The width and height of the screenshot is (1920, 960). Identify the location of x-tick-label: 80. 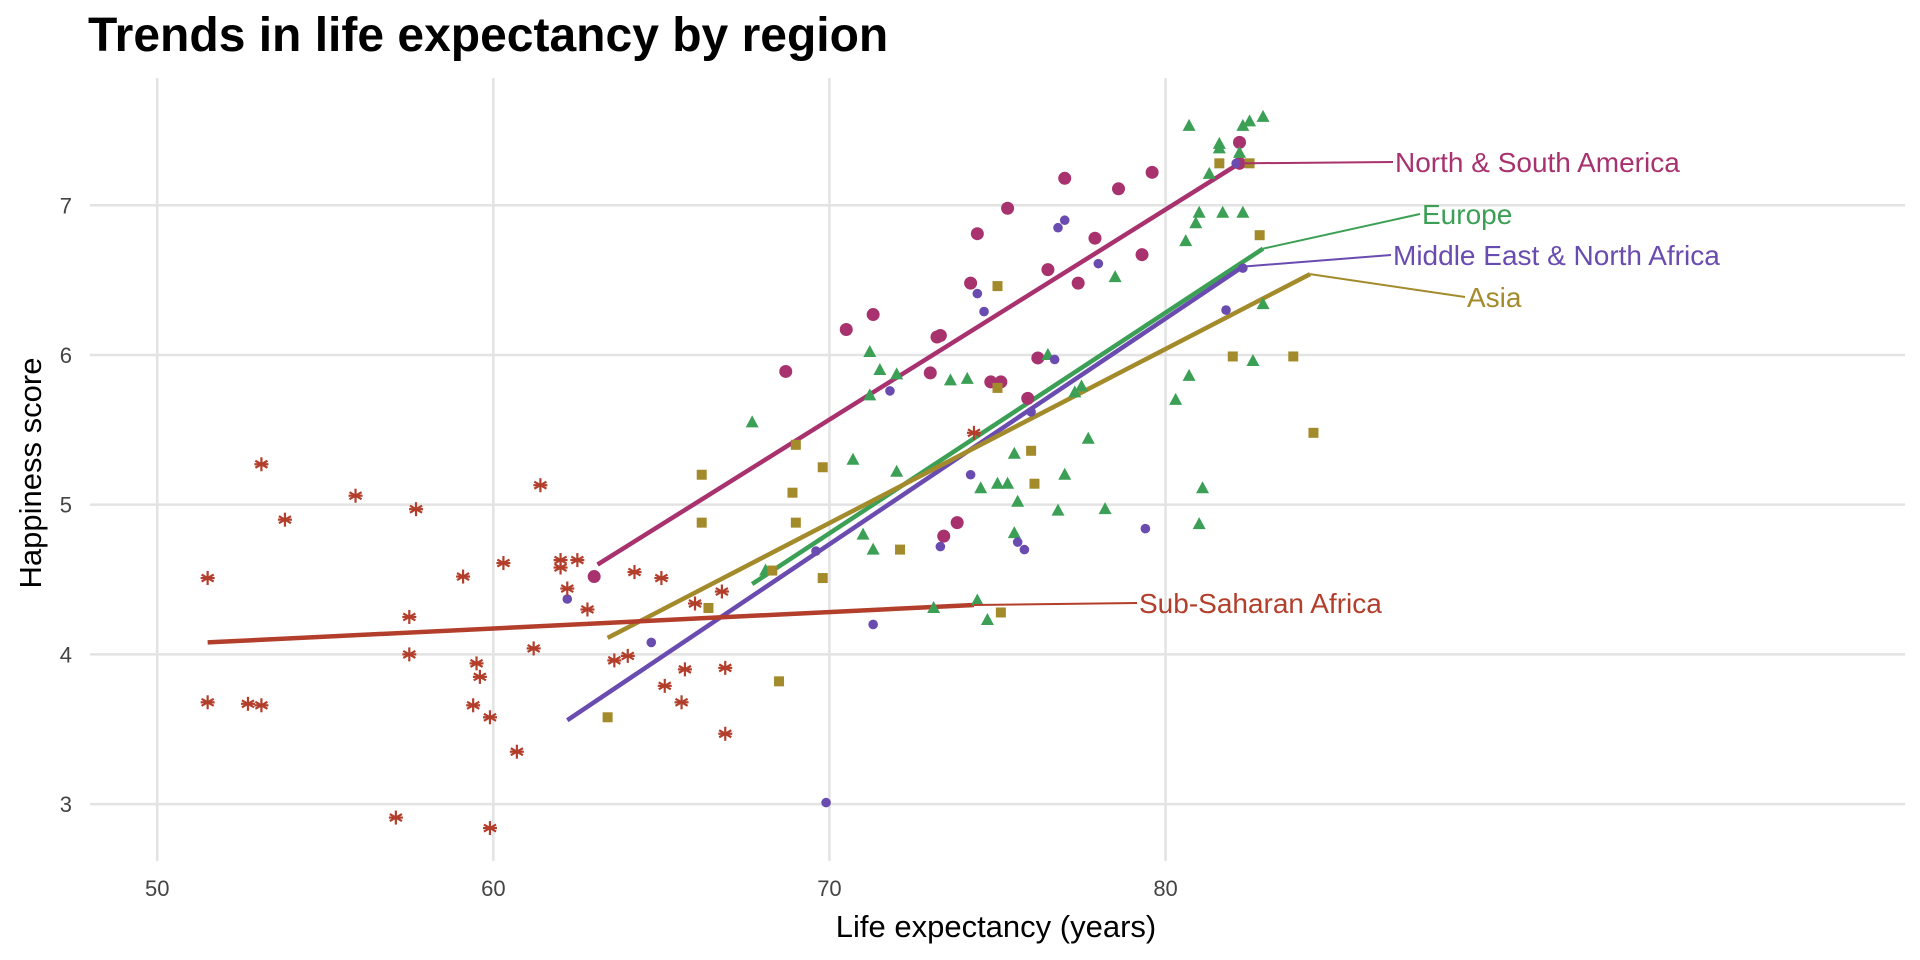
(1165, 888).